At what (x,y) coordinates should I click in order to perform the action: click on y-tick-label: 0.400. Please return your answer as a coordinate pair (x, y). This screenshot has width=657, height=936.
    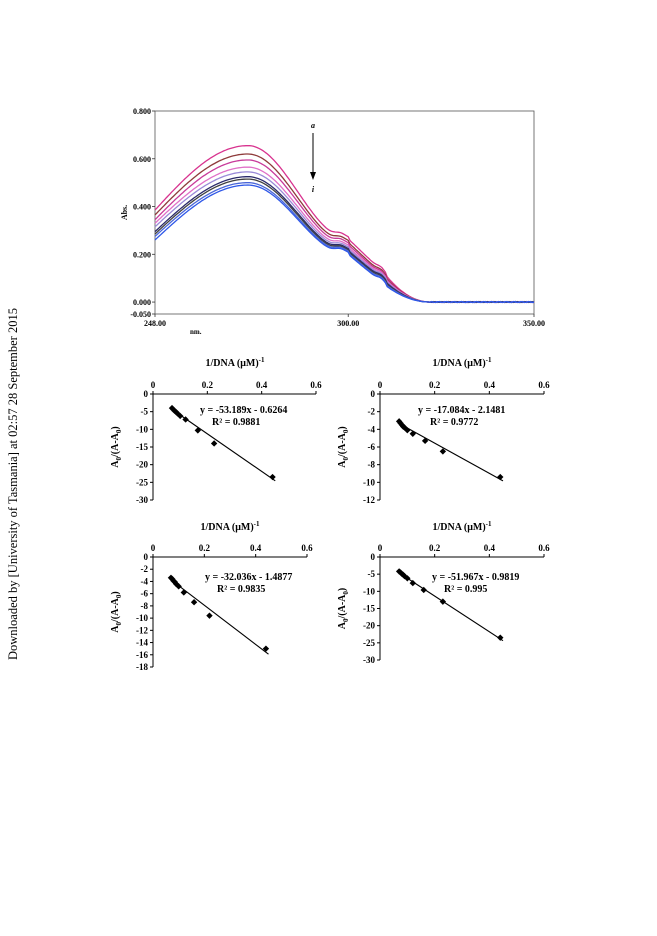
    Looking at the image, I should click on (142, 207).